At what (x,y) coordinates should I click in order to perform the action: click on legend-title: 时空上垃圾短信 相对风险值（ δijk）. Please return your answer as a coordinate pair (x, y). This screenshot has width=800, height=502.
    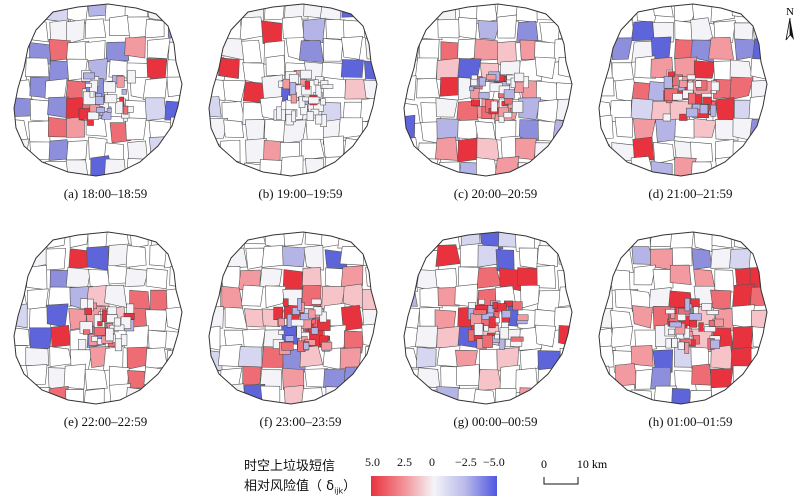
    Looking at the image, I should click on (300, 479).